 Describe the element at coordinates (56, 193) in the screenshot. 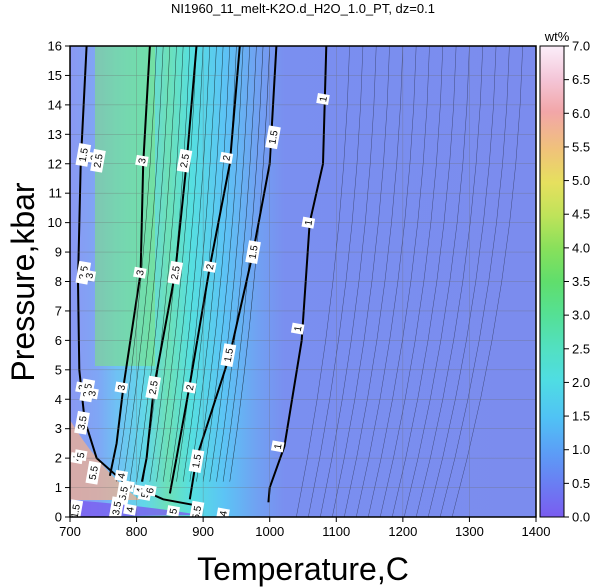

I see `y-tick-label: 11` at that location.